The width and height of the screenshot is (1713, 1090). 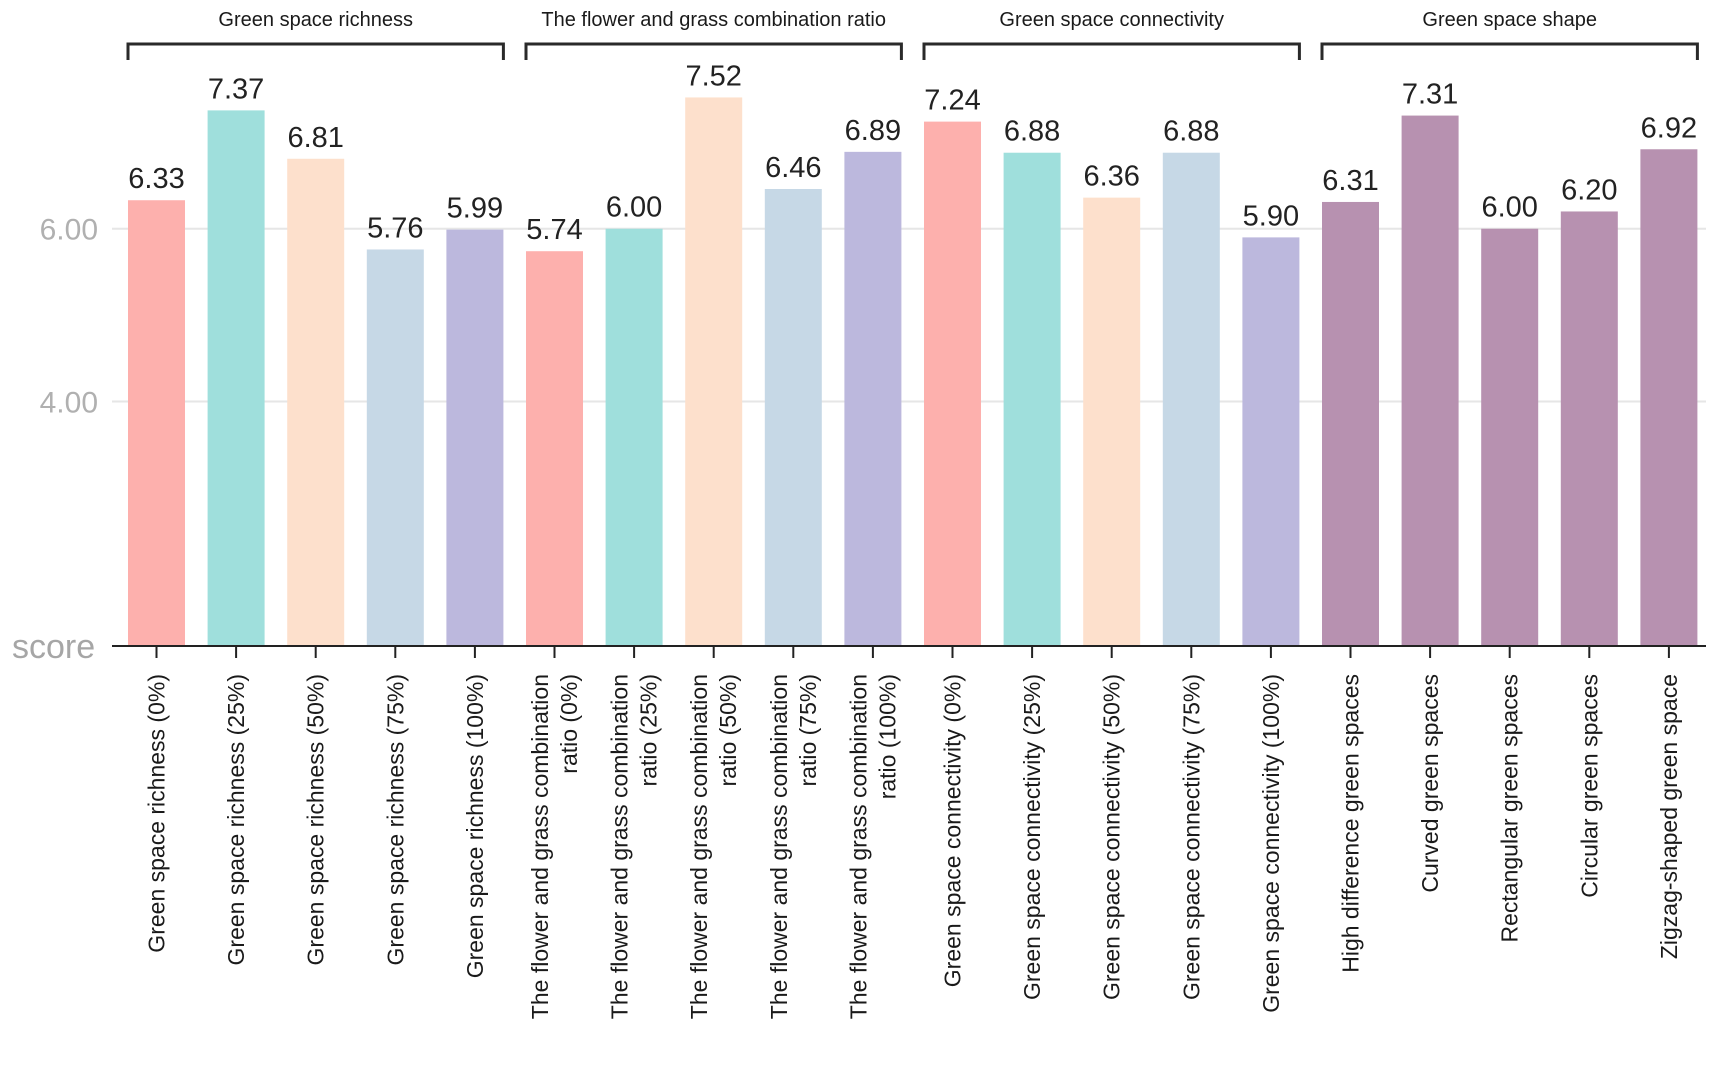 What do you see at coordinates (53, 647) in the screenshot?
I see `y-axis-label: score` at bounding box center [53, 647].